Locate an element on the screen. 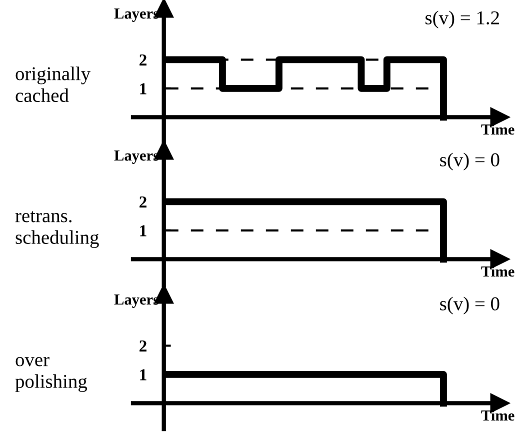 This screenshot has width=522, height=446. text: retrans. scheduling is located at coordinates (57, 229).